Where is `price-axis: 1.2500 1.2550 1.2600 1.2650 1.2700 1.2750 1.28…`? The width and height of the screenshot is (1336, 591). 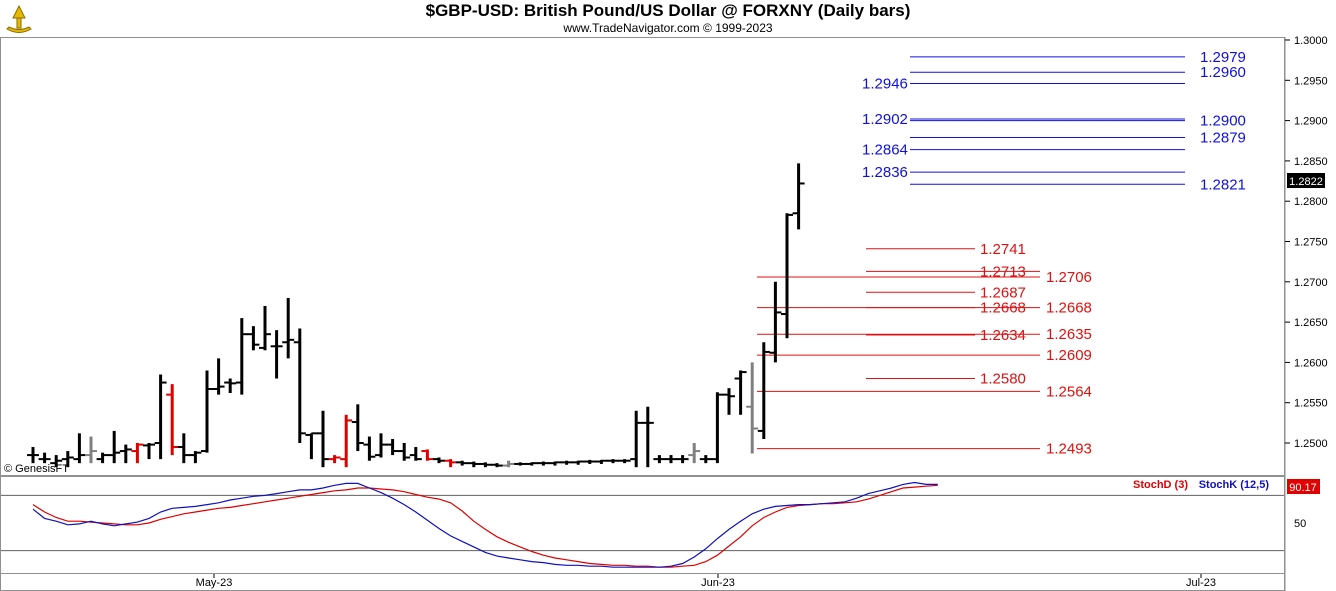
price-axis: 1.2500 1.2550 1.2600 1.2650 1.2700 1.2750 1.28… is located at coordinates (1306, 242).